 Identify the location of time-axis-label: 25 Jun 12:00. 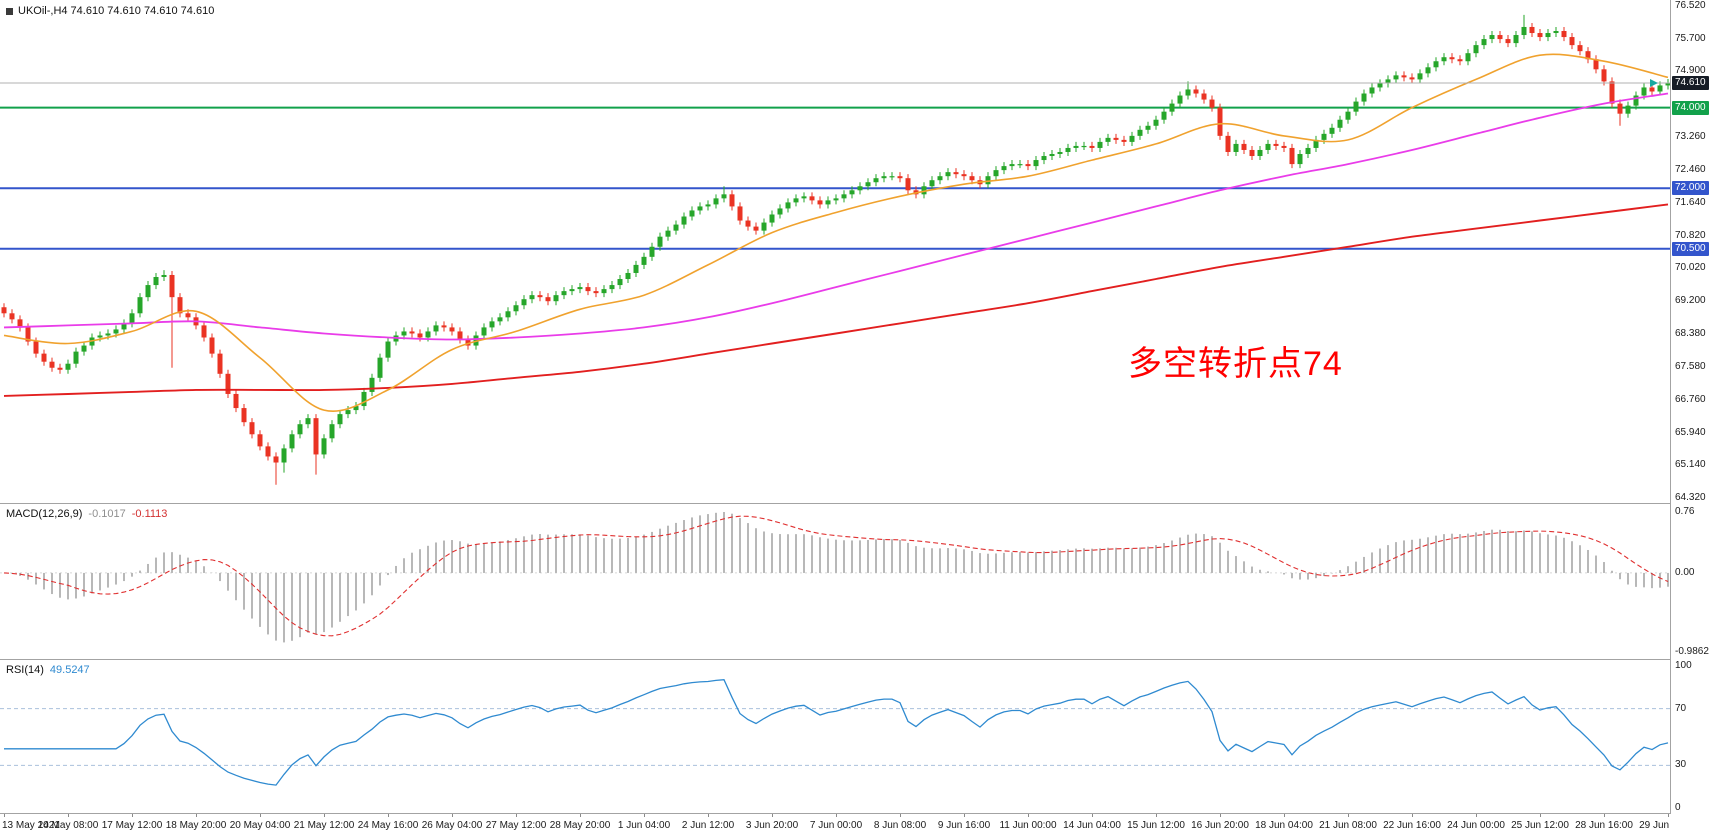
(1540, 825).